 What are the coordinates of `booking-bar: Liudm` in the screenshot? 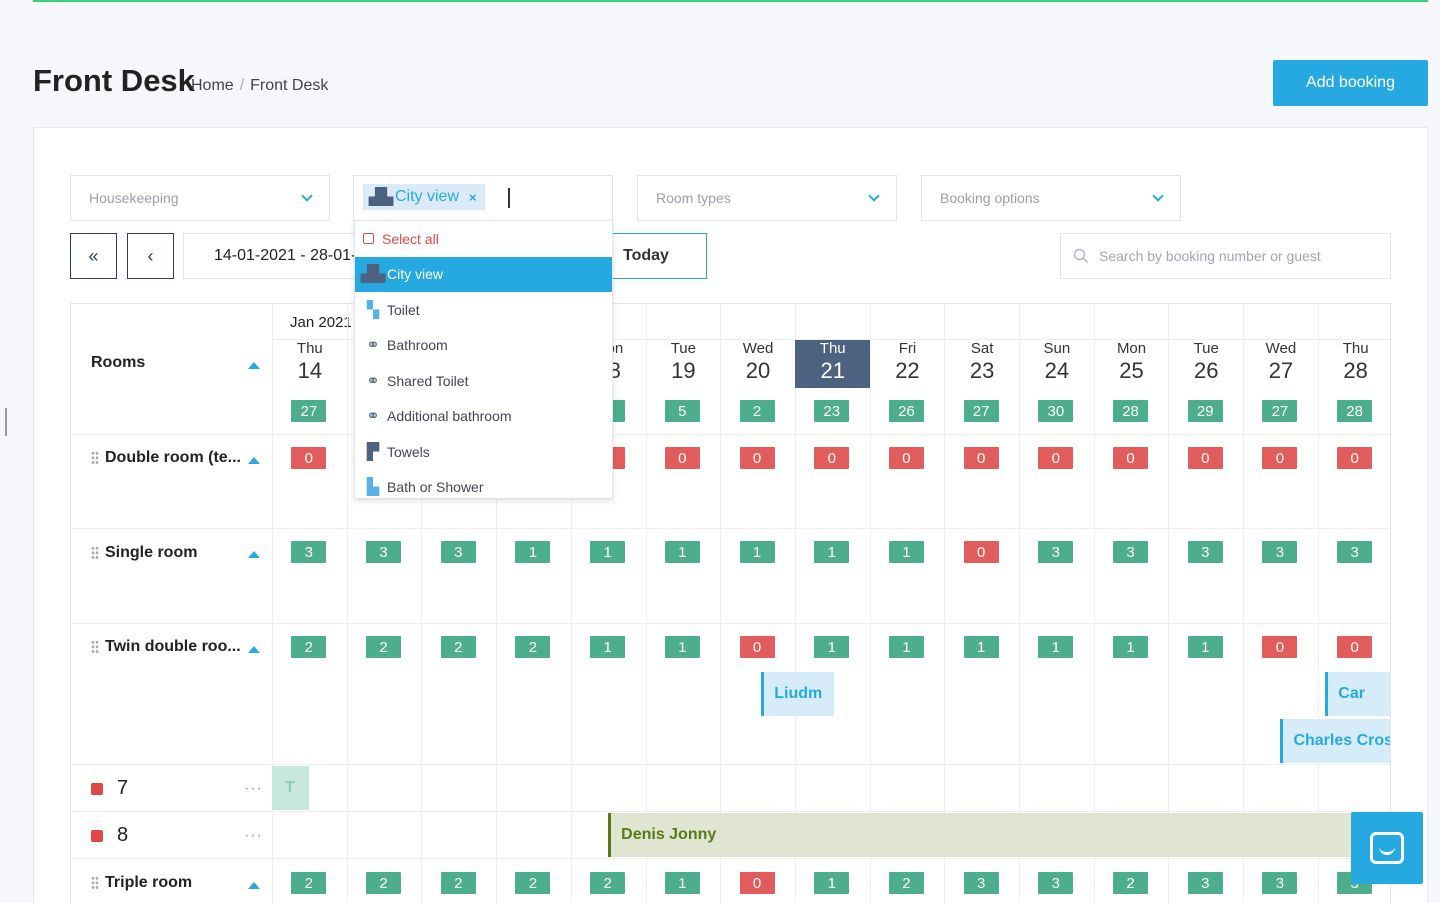 It's located at (797, 694).